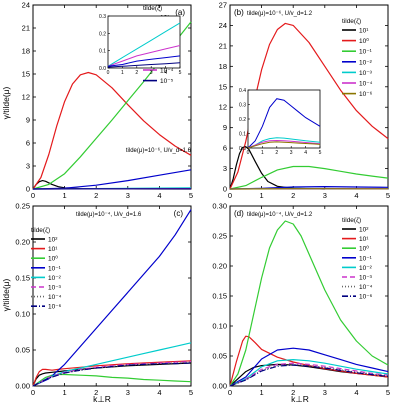 The image size is (407, 407). Describe the element at coordinates (239, 213) in the screenshot. I see `panel-label: (d)` at that location.